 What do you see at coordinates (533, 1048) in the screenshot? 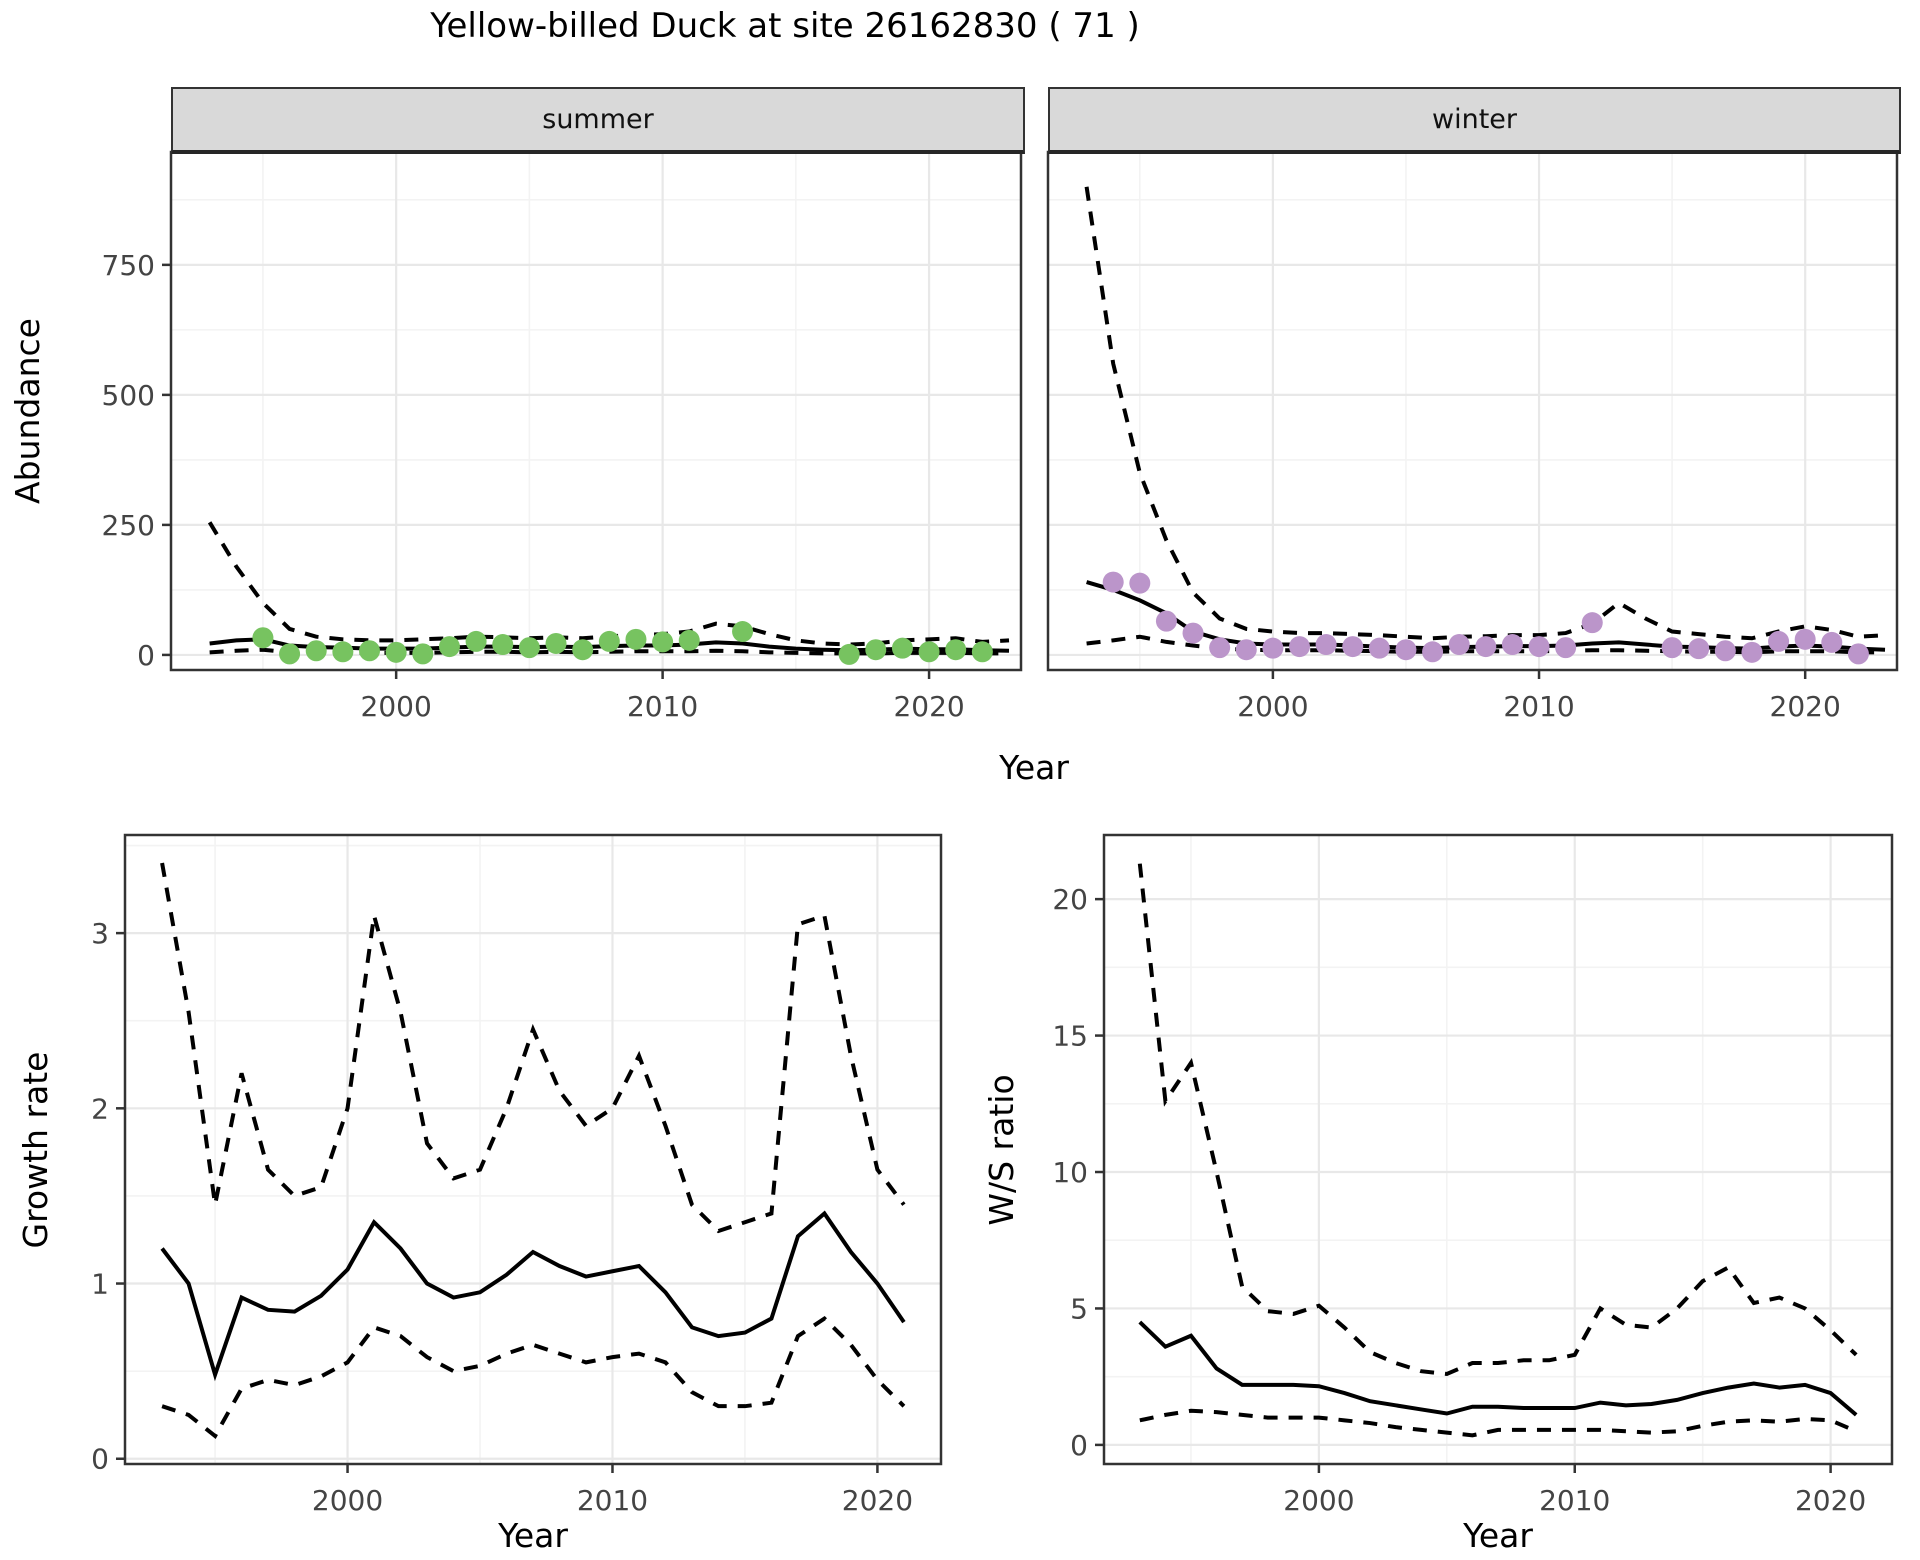
I see `growth-upper_95ci-line` at bounding box center [533, 1048].